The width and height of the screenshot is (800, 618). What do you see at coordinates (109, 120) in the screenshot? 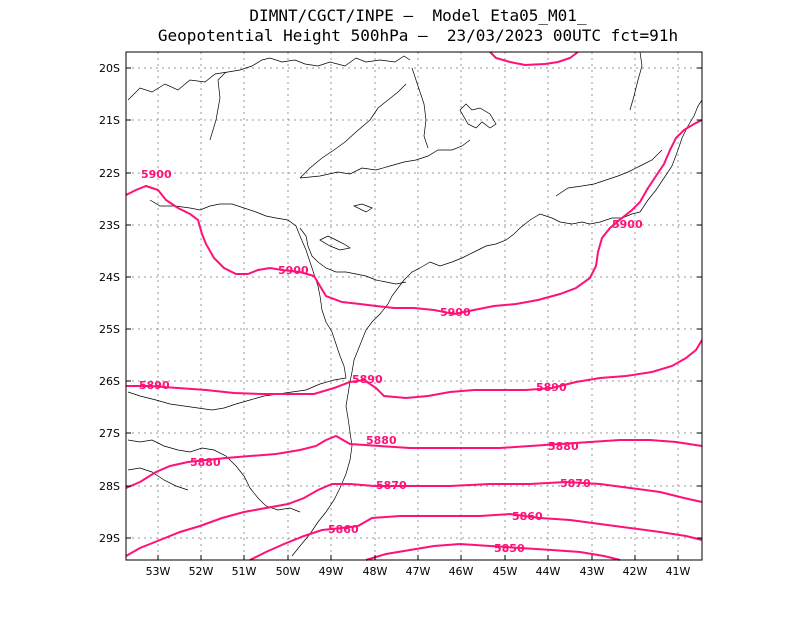
I see `lat-label: 21S` at bounding box center [109, 120].